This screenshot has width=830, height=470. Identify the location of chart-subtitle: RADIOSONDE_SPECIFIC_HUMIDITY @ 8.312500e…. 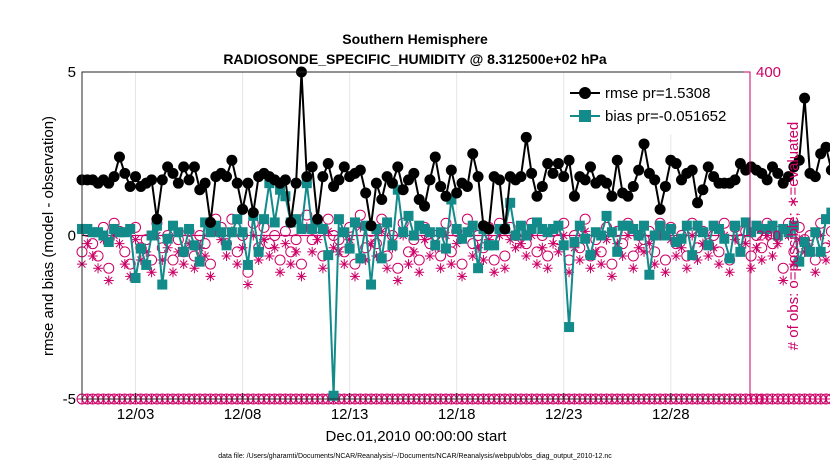
(415, 59).